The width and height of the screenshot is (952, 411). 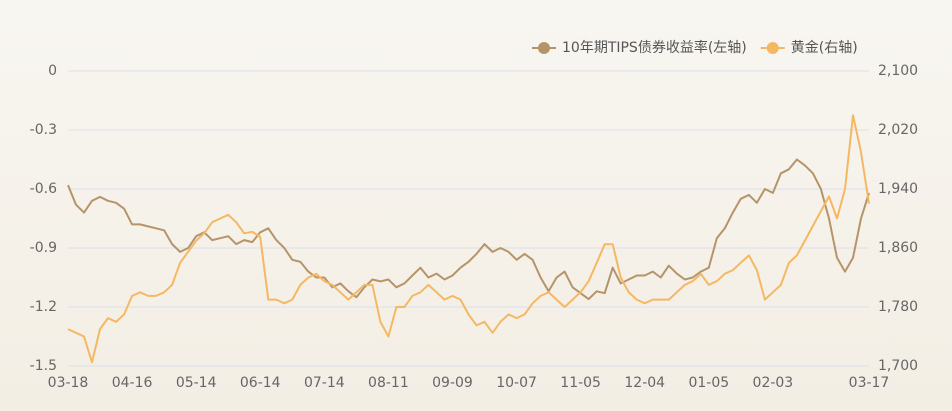 I want to click on y2-tick-label: 1,700, so click(x=898, y=366).